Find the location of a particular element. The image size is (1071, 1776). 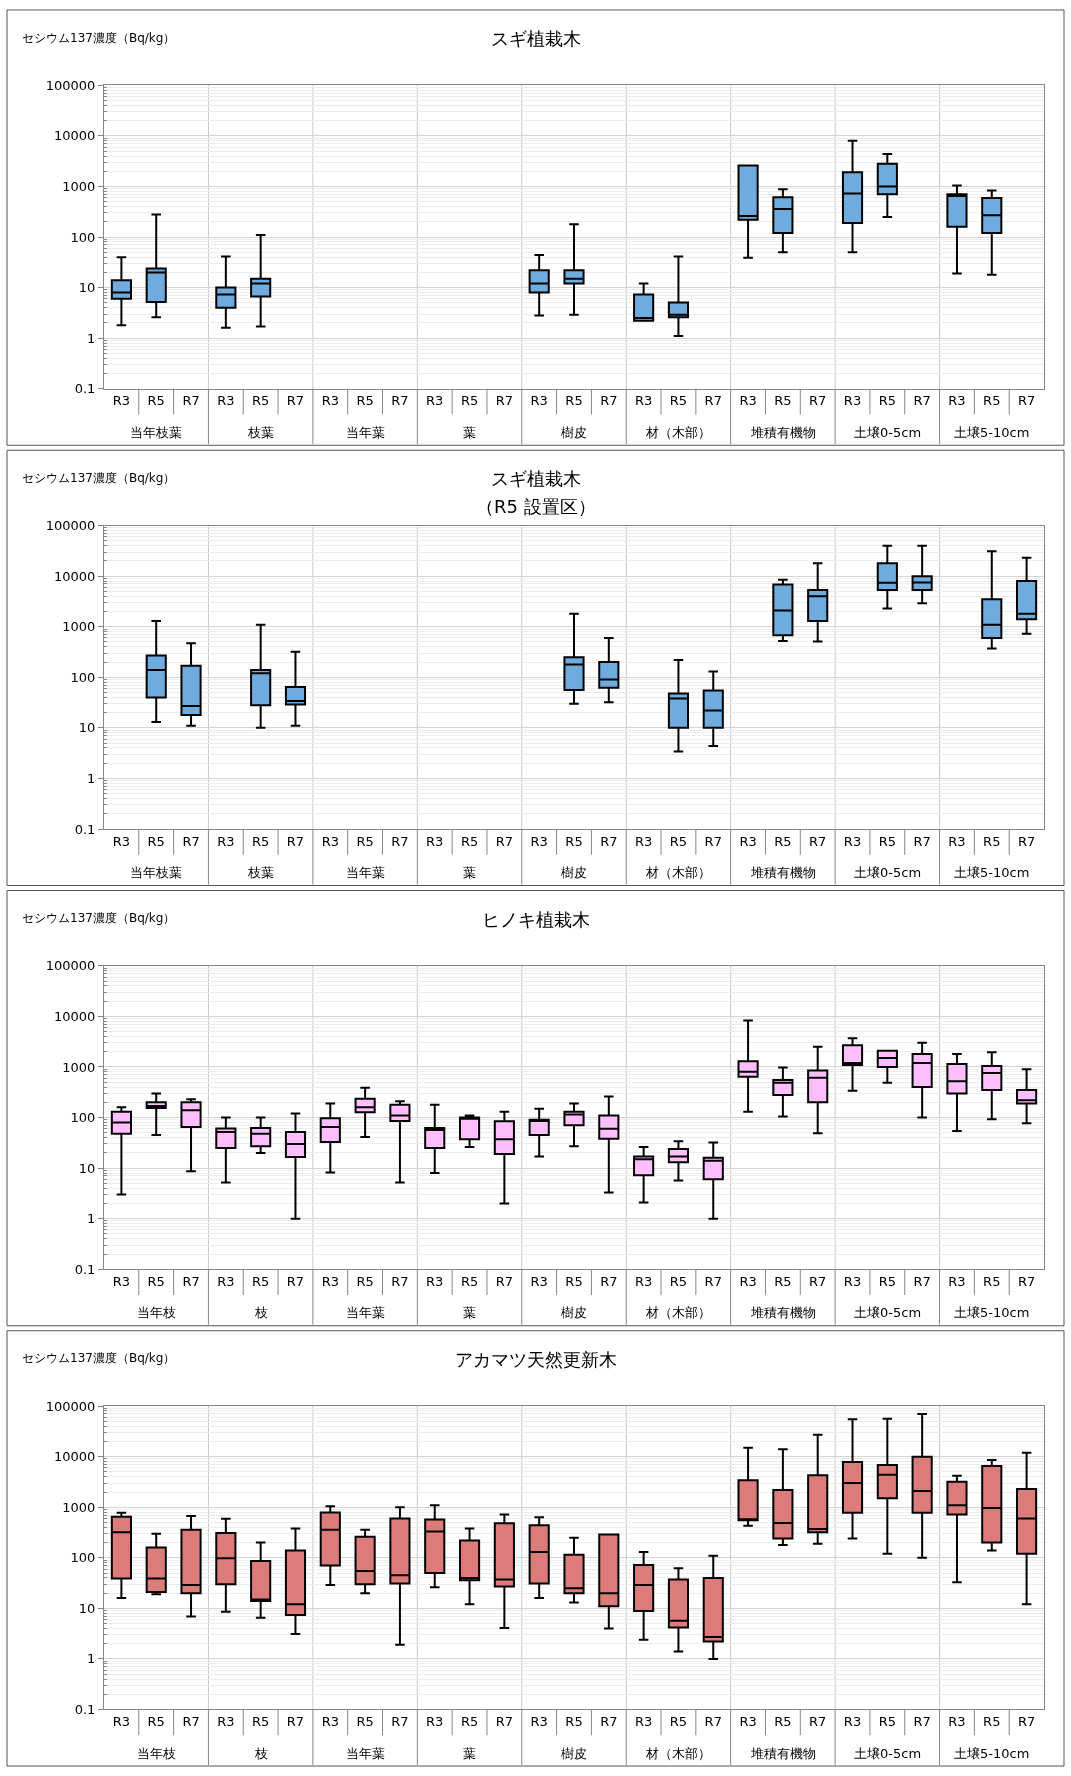

text: 葉 is located at coordinates (469, 1312).